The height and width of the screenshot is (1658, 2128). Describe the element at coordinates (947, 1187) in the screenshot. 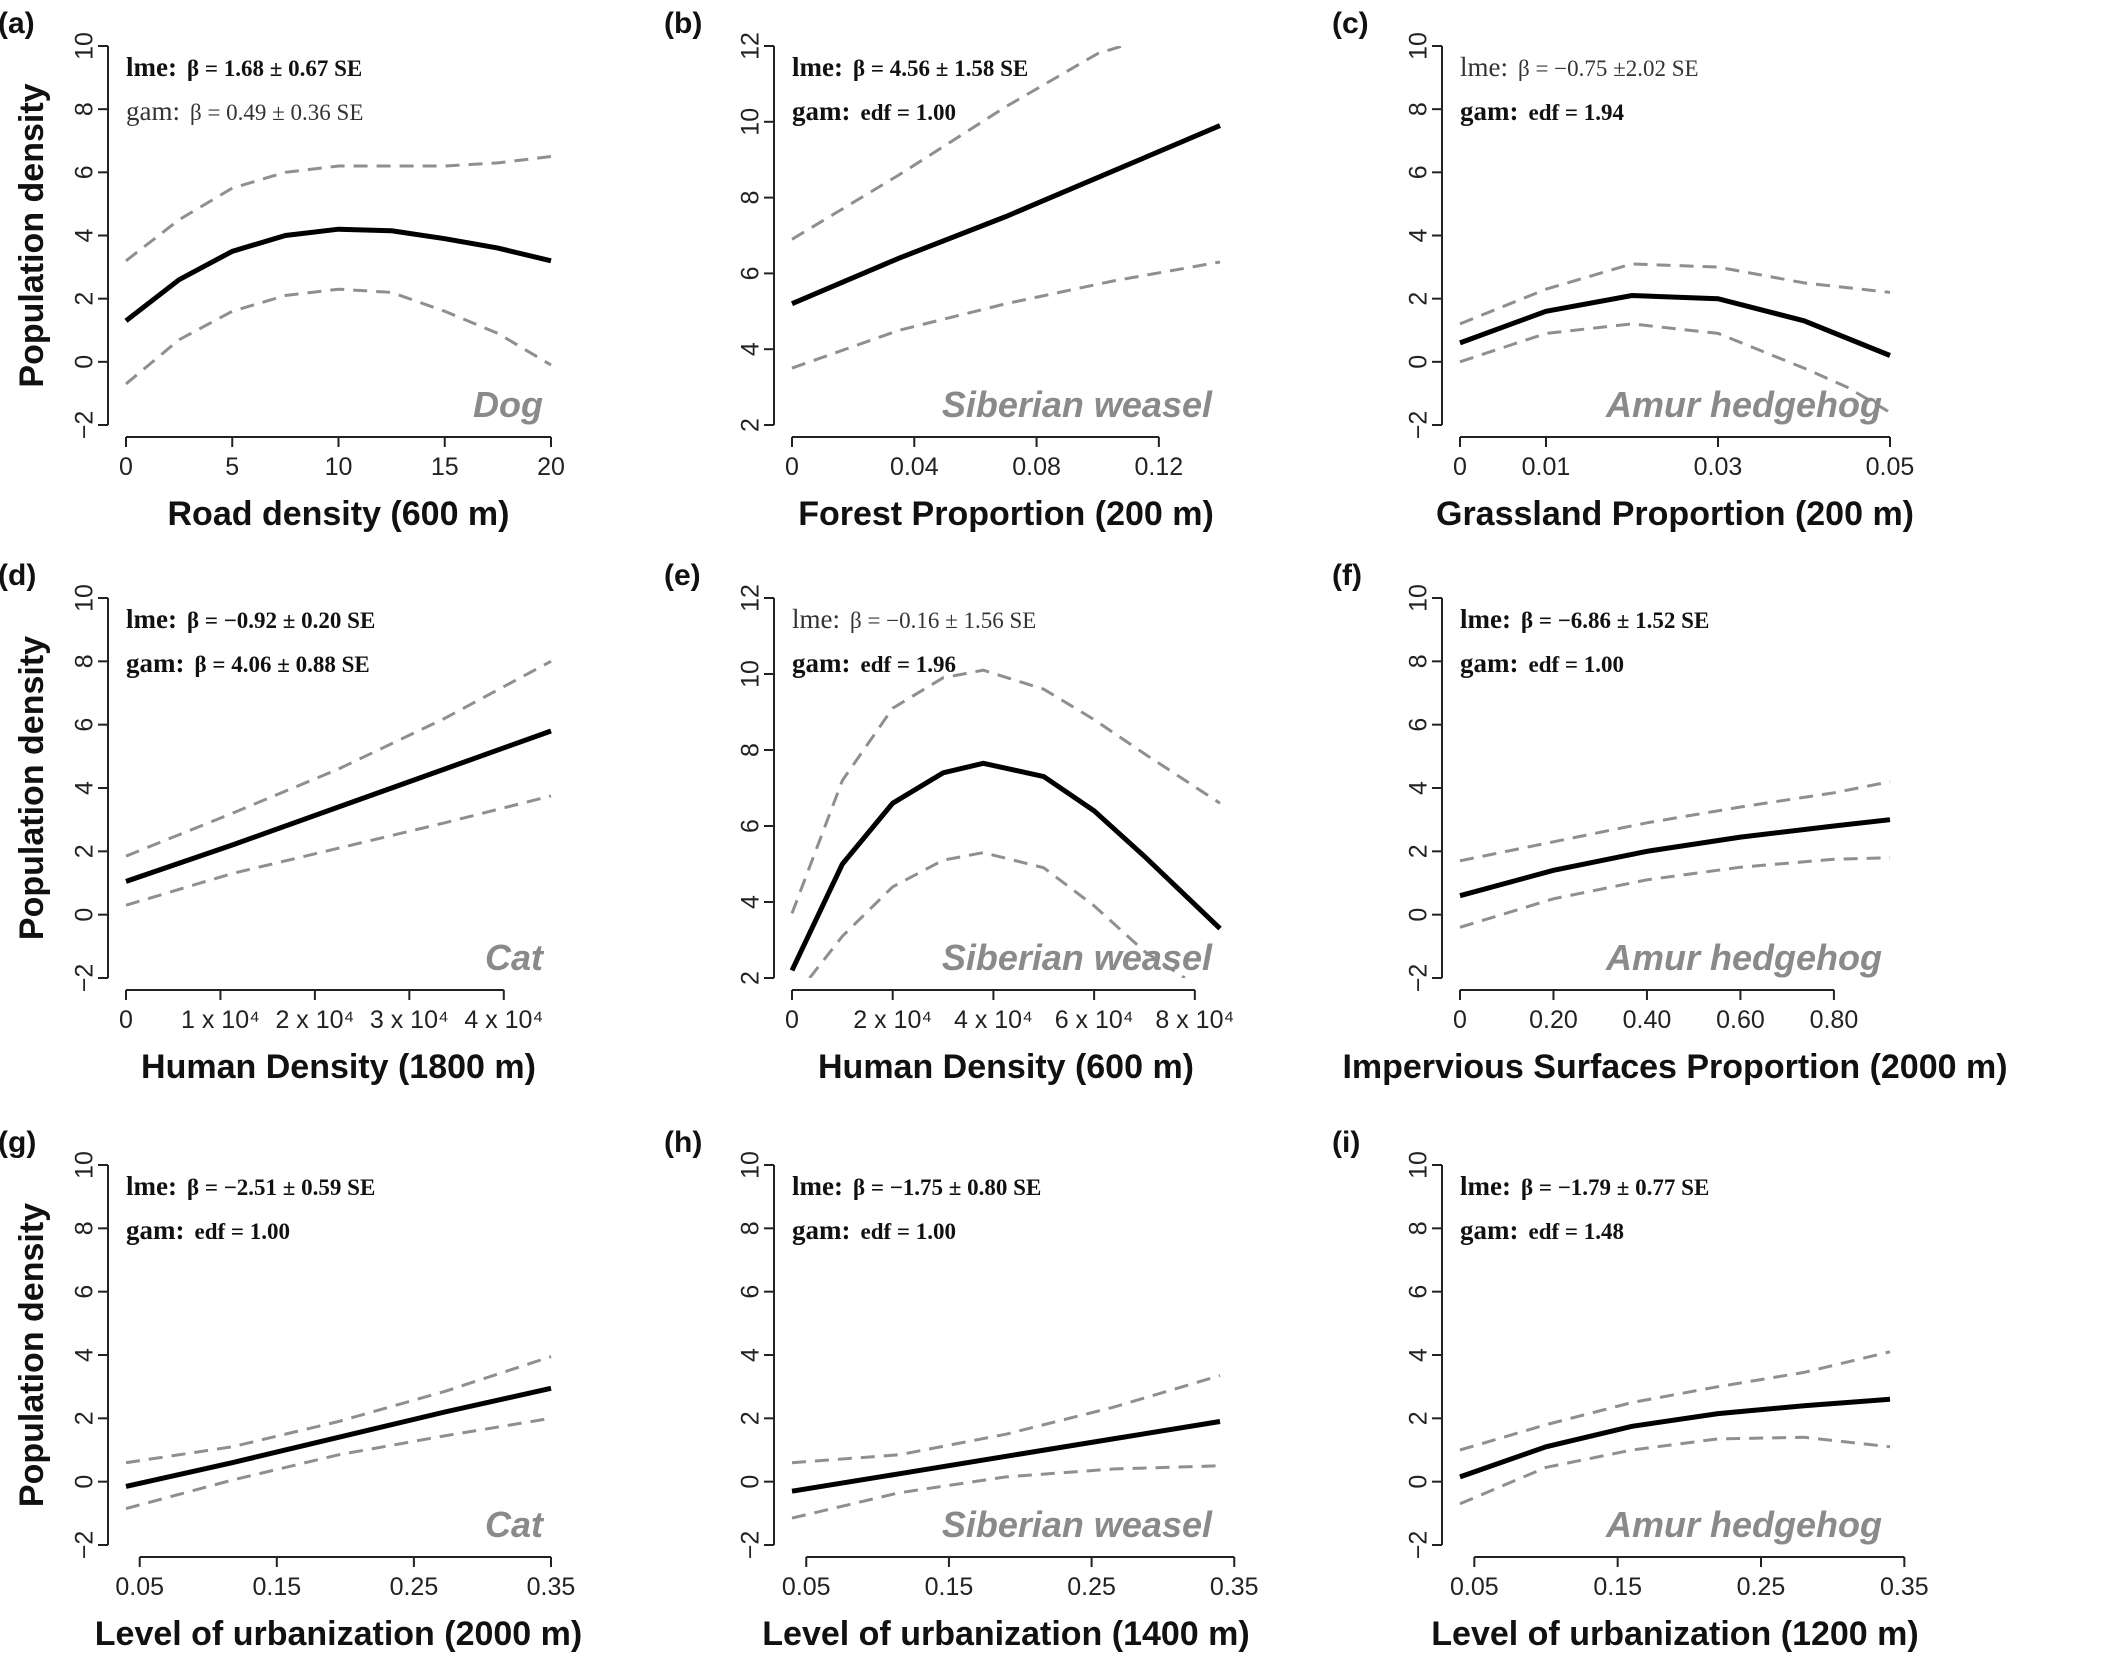

I see `model-statistic: β = −1.75 ± 0.80 SE` at that location.